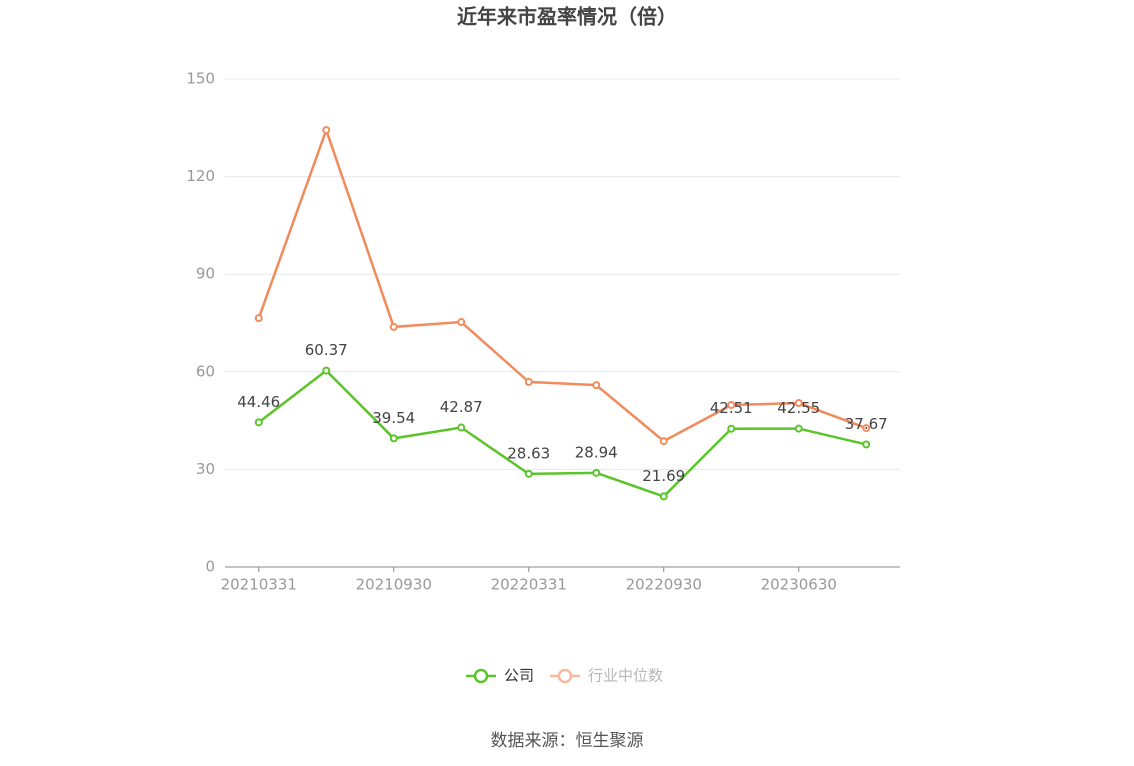  What do you see at coordinates (567, 741) in the screenshot?
I see `source-note: 数据来源：恒生聚源` at bounding box center [567, 741].